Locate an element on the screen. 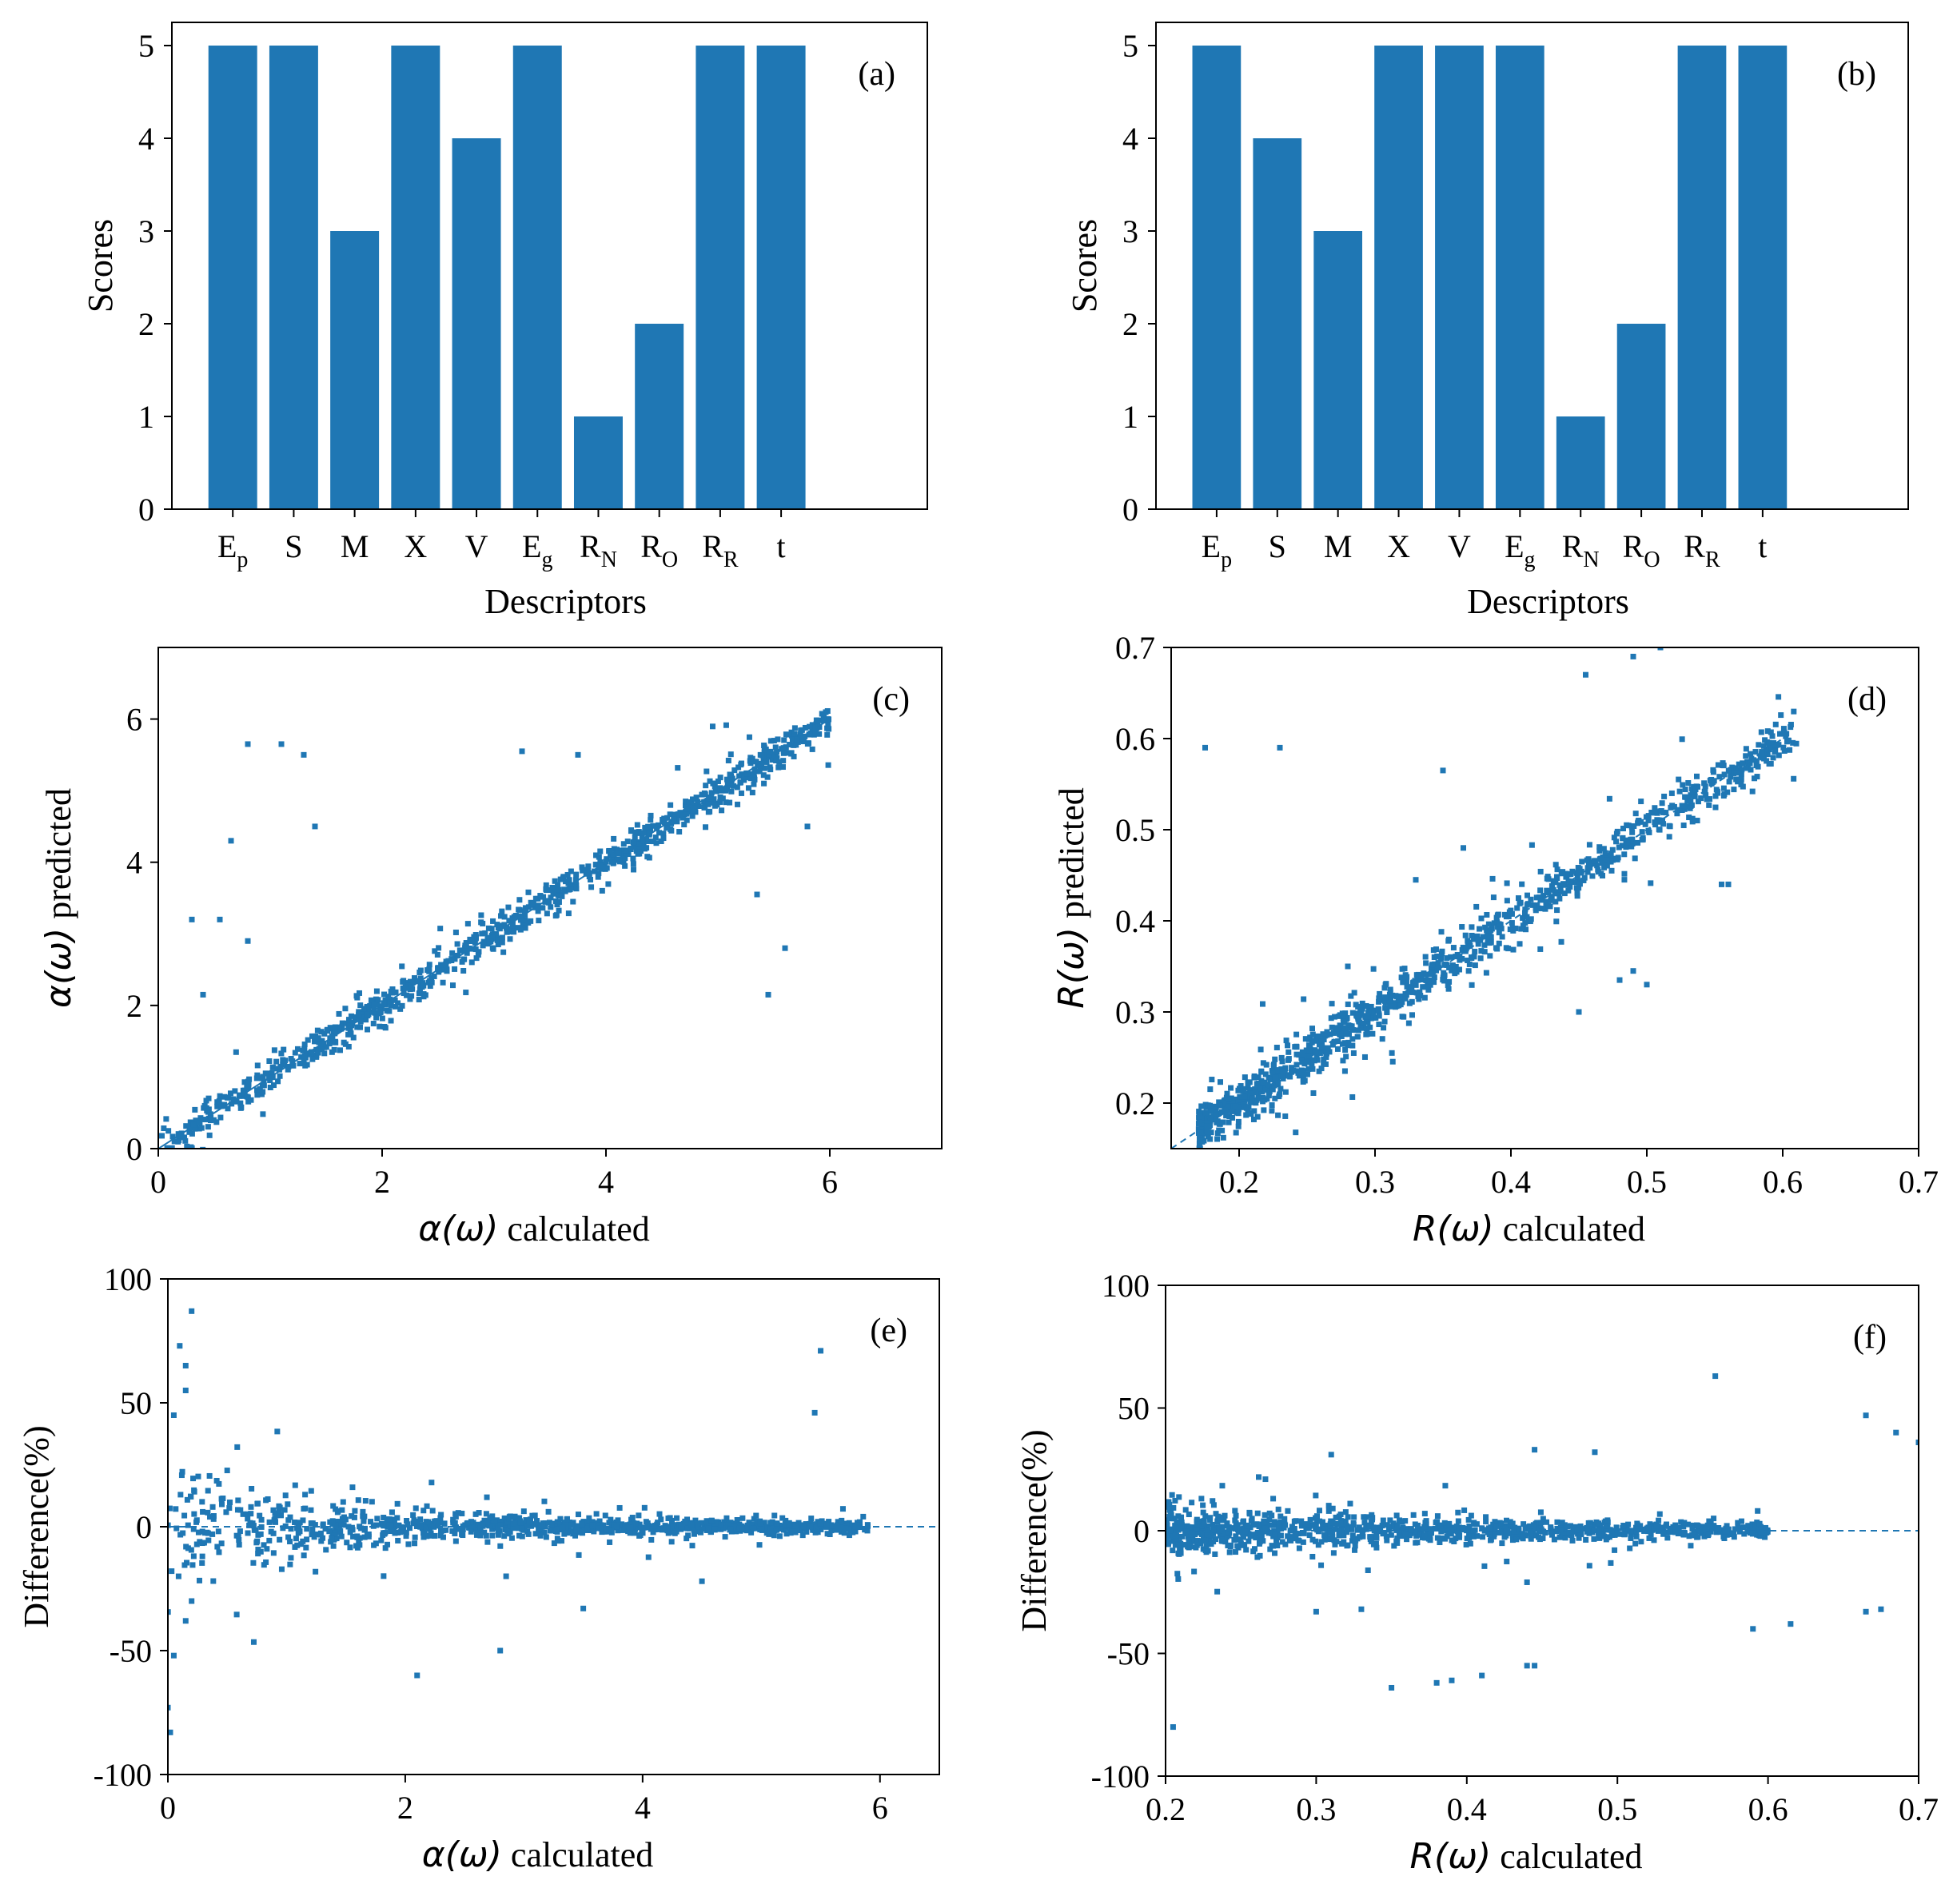 Image resolution: width=1957 pixels, height=1904 pixels. x-tick-label-0: 0 is located at coordinates (168, 1808).